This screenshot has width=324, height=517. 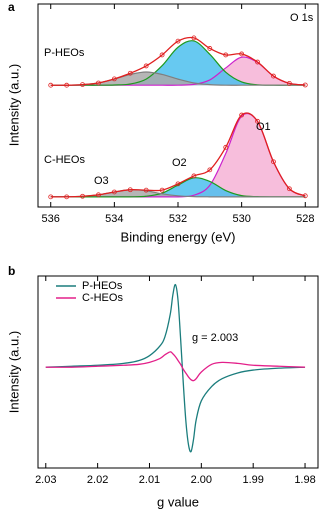 I want to click on x-tick-label: 536, so click(x=51, y=219).